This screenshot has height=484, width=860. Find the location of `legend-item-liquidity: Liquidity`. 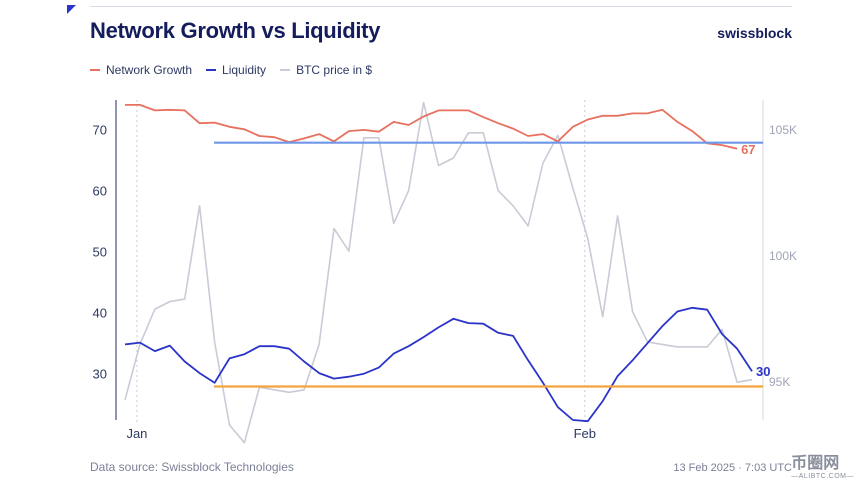

legend-item-liquidity: Liquidity is located at coordinates (236, 70).